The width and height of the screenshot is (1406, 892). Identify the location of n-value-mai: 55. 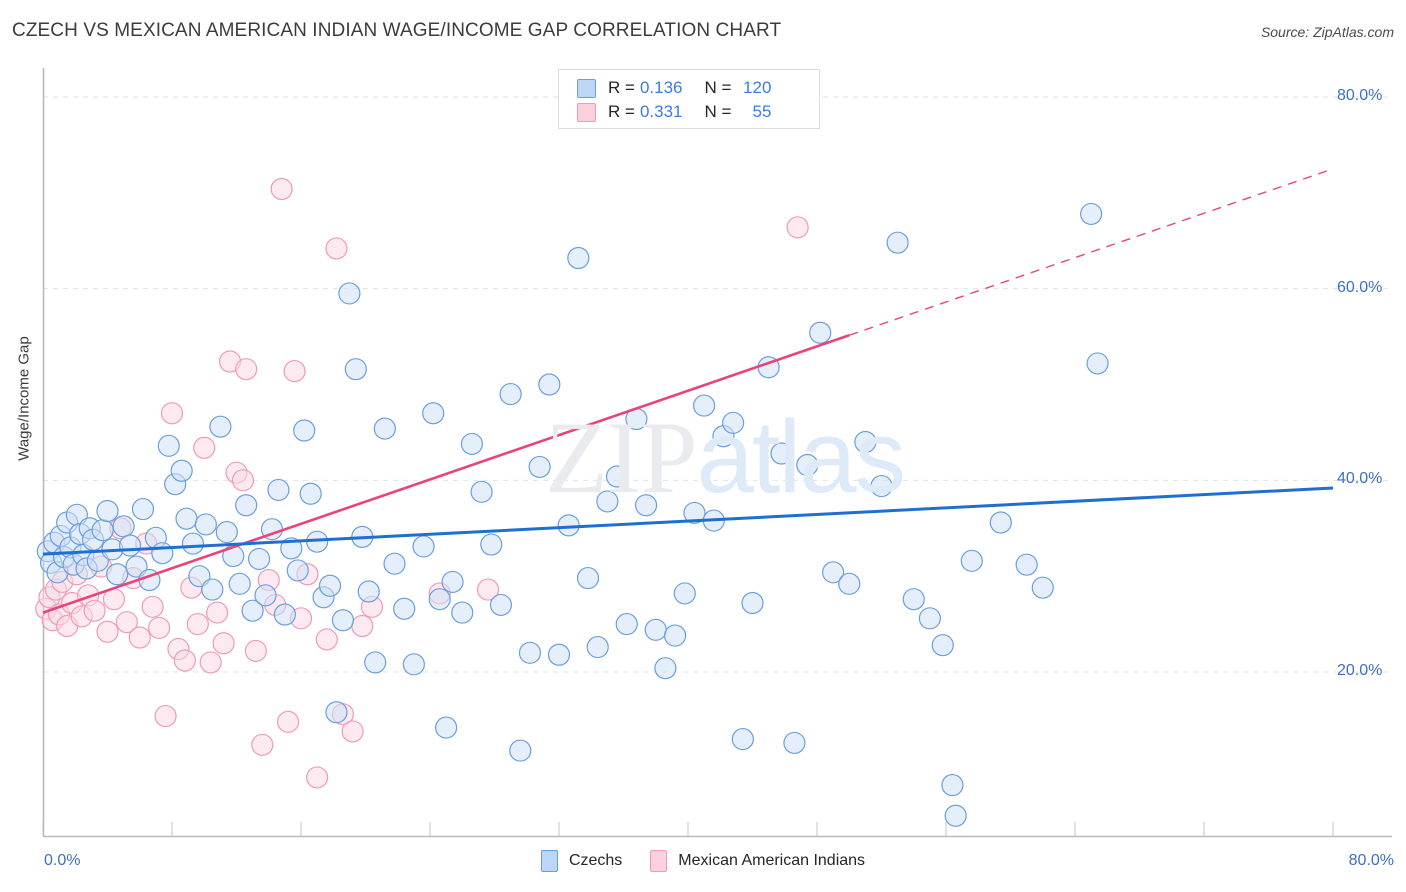
(762, 111).